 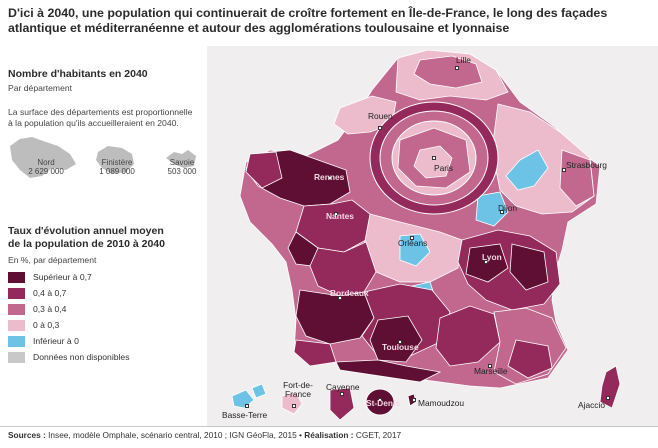 I want to click on savoie-shape, so click(x=181, y=159).